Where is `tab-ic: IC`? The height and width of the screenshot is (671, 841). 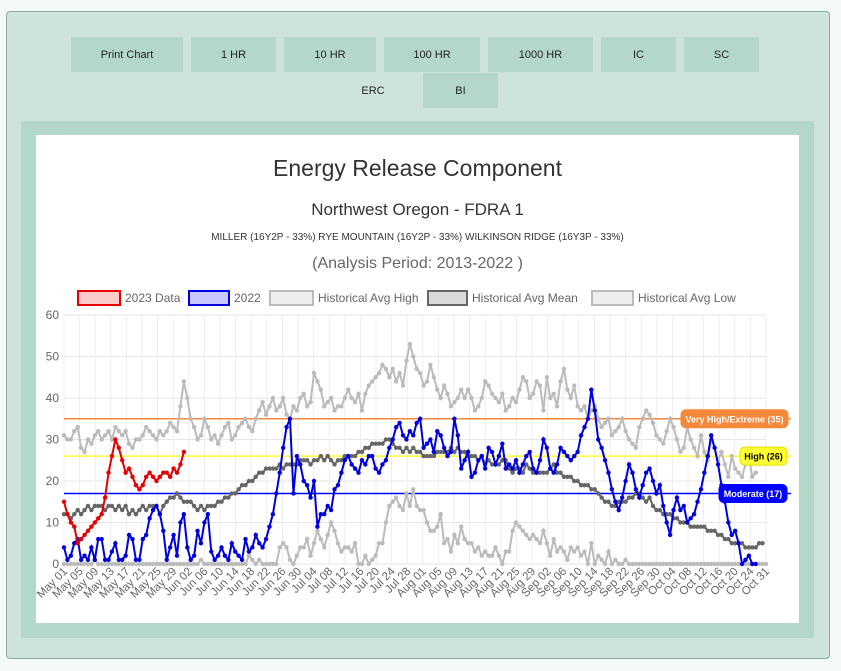
tab-ic: IC is located at coordinates (638, 54).